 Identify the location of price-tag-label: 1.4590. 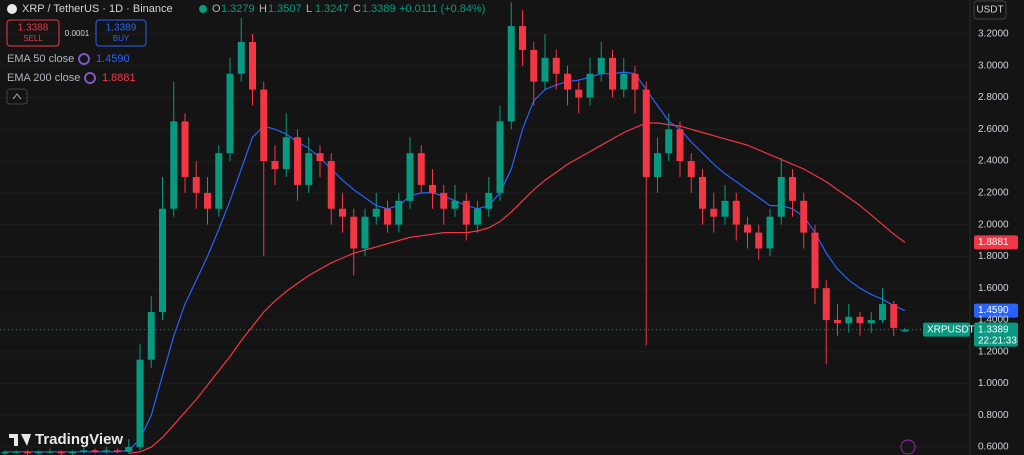
(993, 310).